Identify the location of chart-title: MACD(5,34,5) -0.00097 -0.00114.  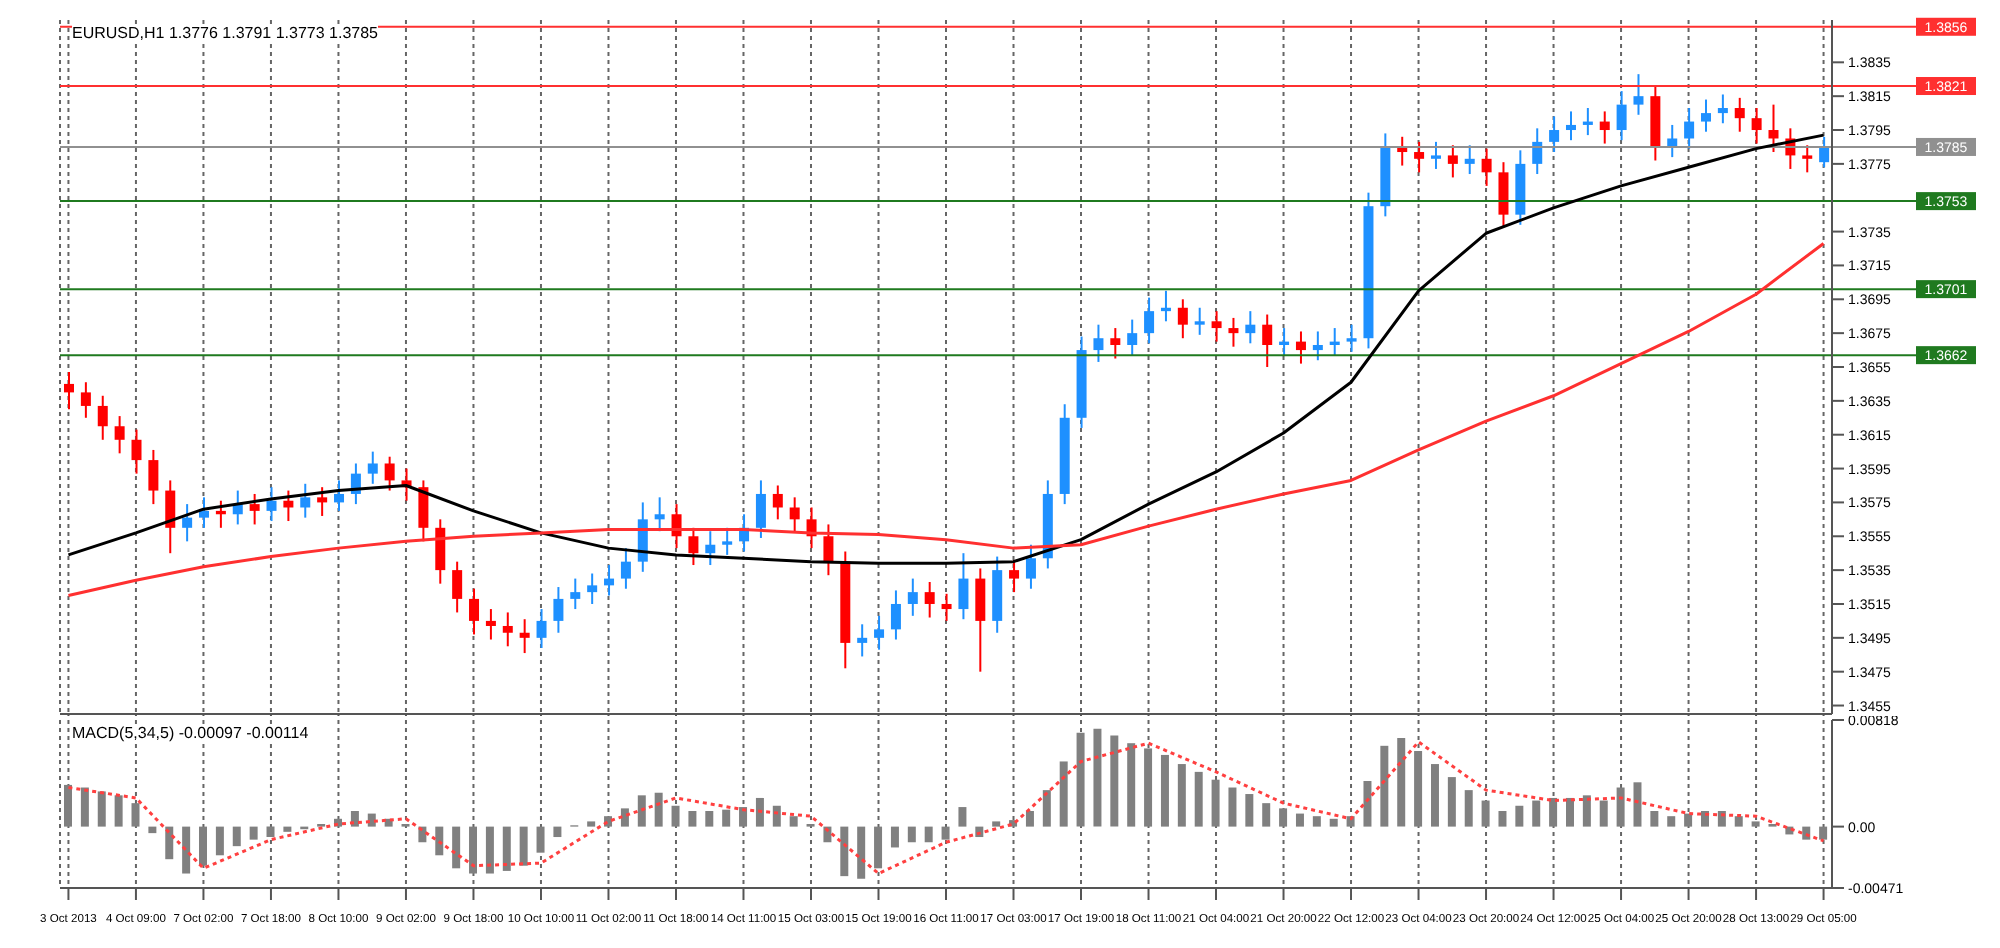
(190, 733).